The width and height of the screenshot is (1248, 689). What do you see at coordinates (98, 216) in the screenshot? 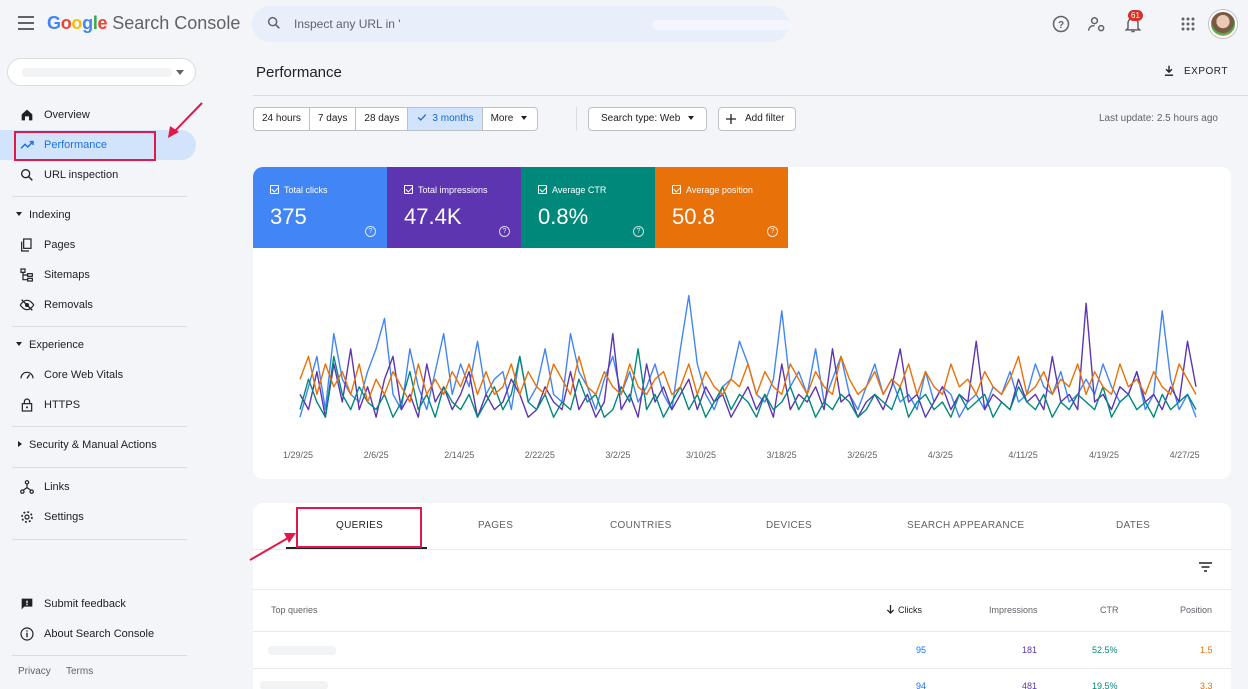
I see `sidebar-section-indexing: Indexing` at bounding box center [98, 216].